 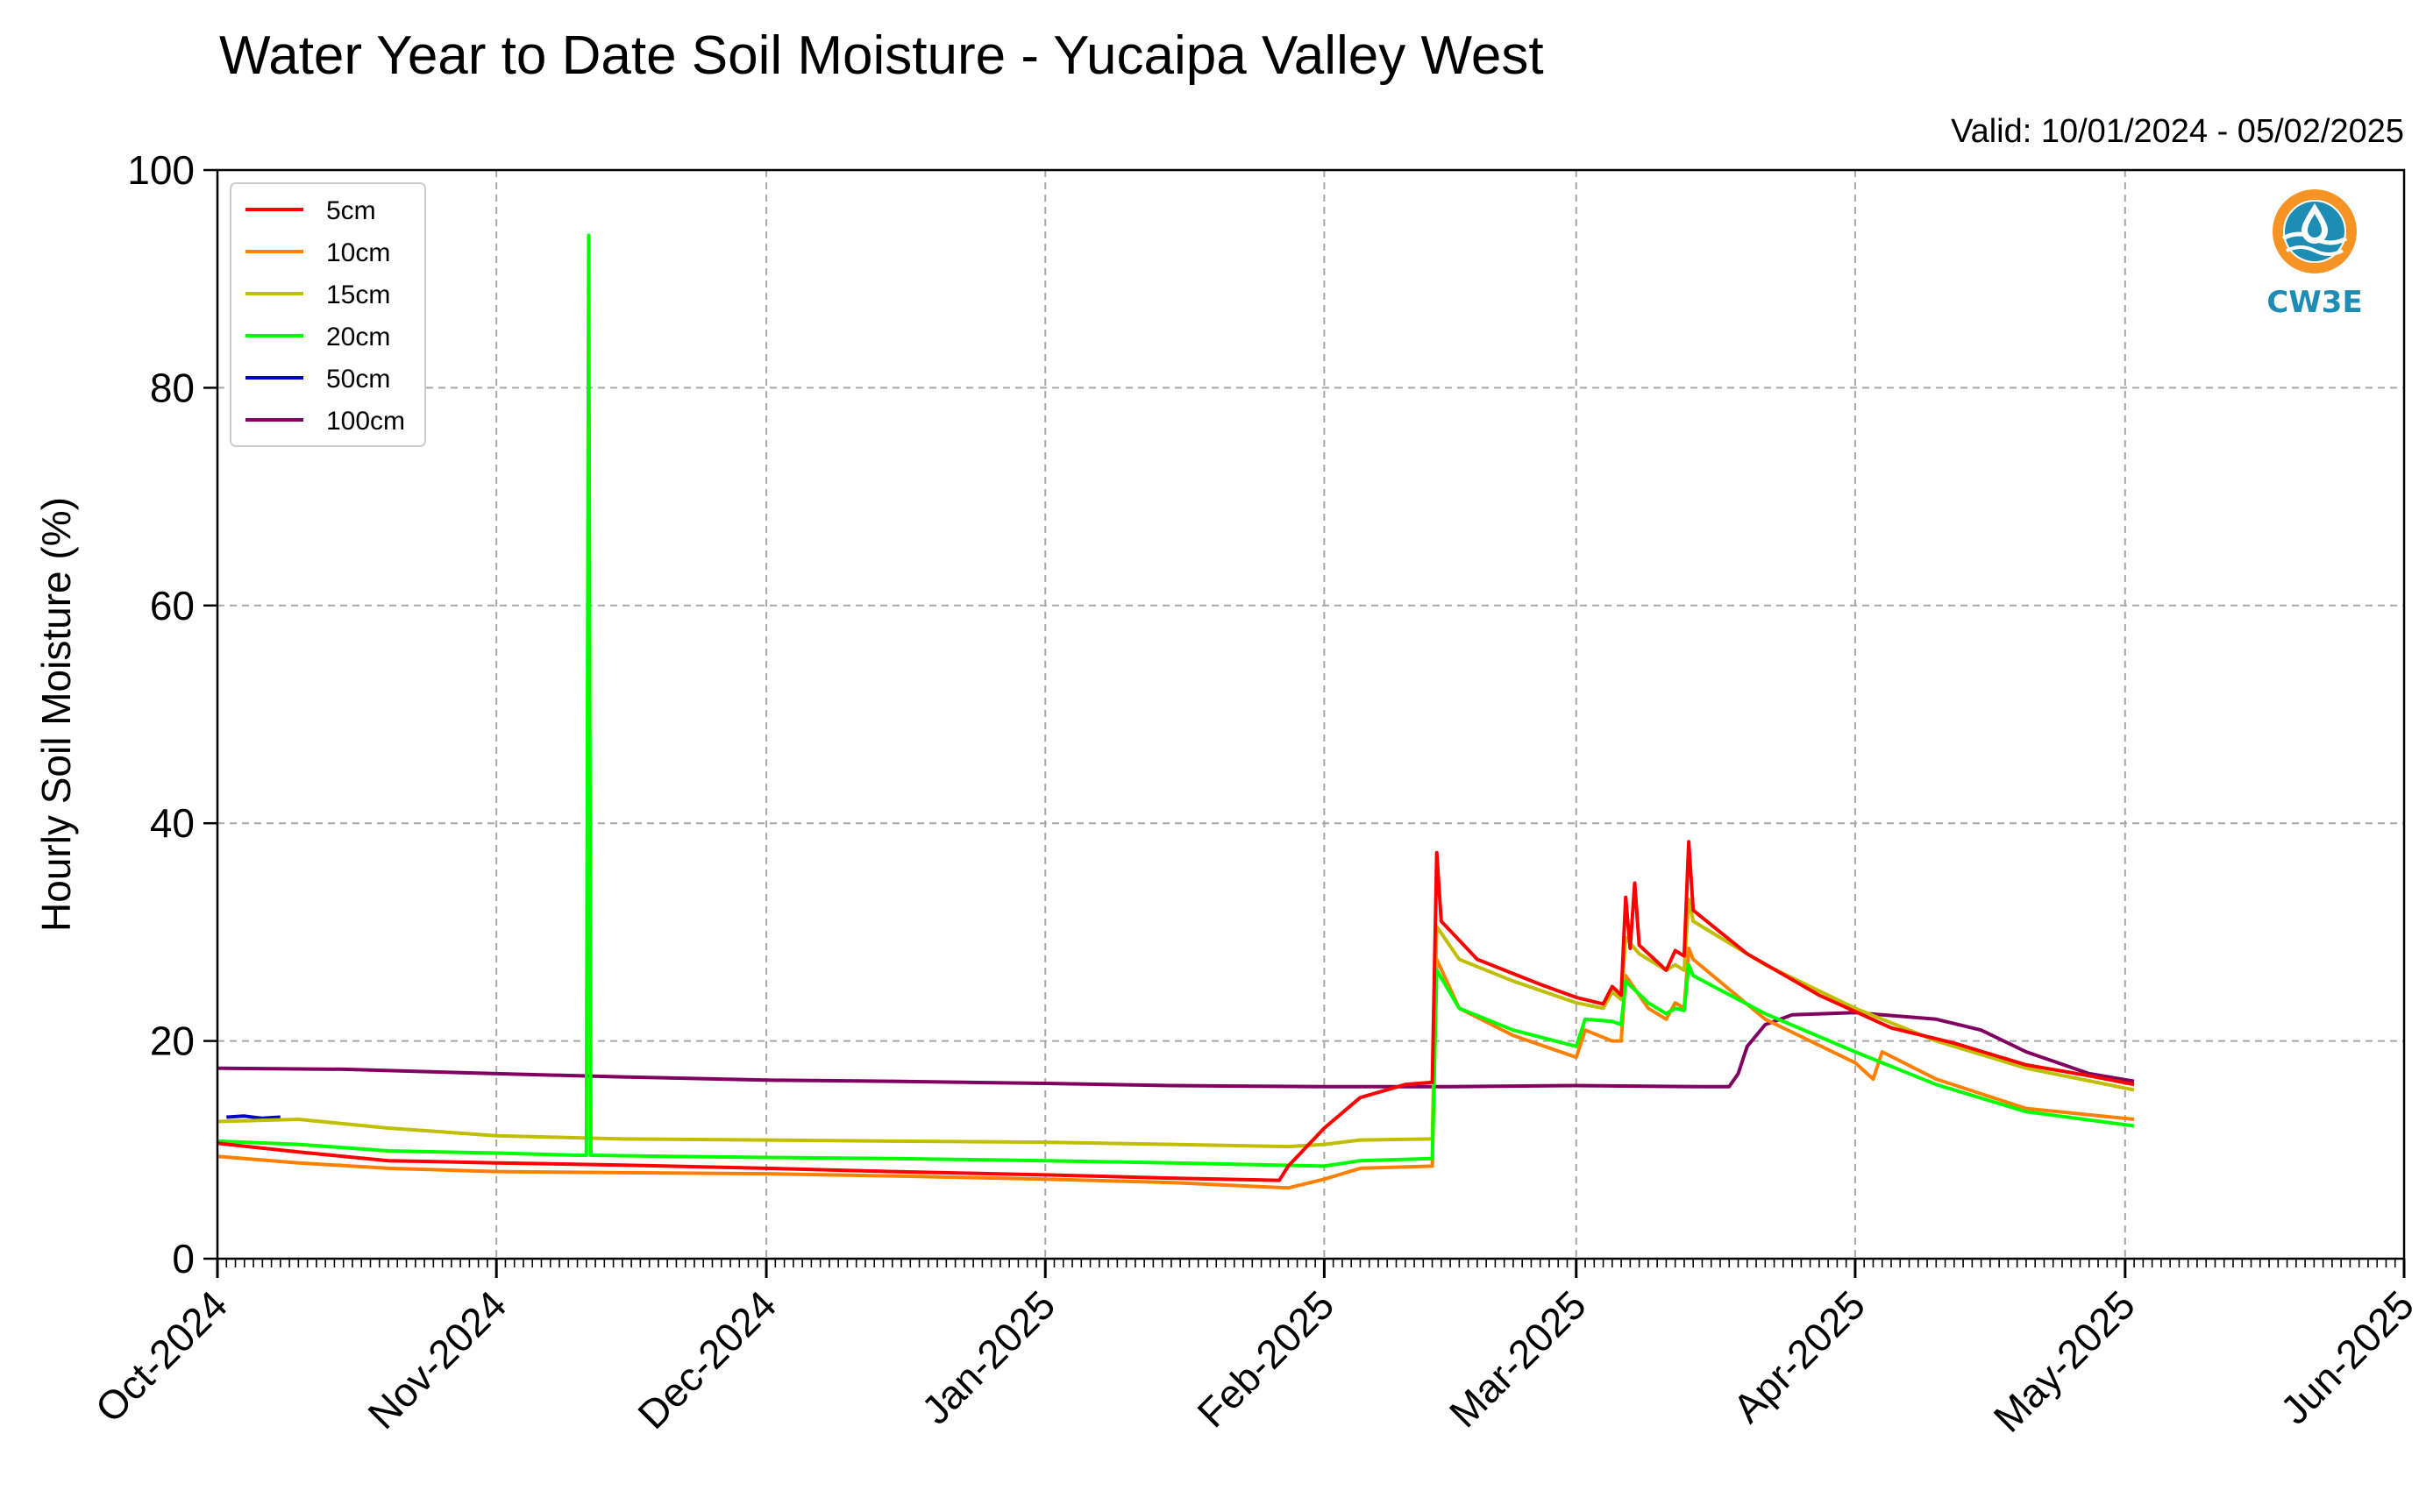 What do you see at coordinates (2314, 302) in the screenshot?
I see `logo-text: CW3E` at bounding box center [2314, 302].